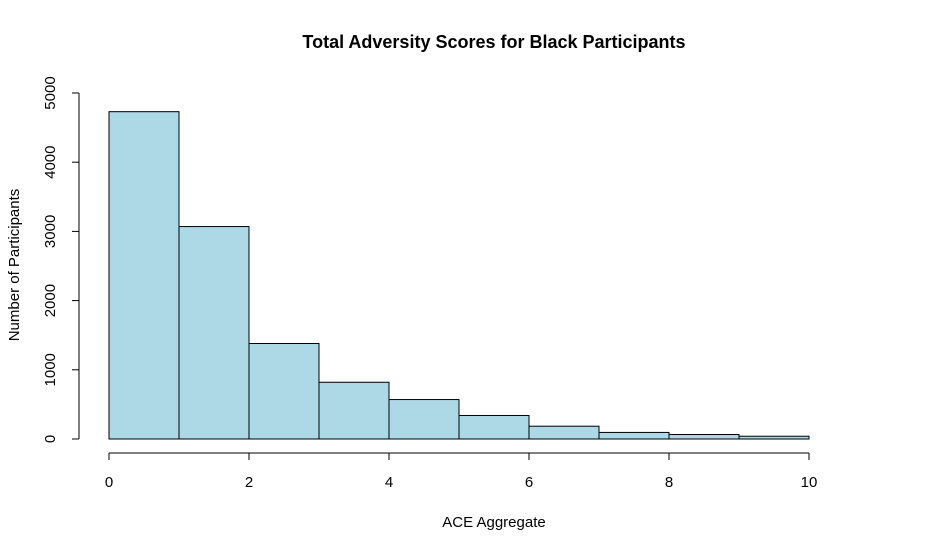 The height and width of the screenshot is (551, 950). What do you see at coordinates (109, 482) in the screenshot?
I see `x-tick-label-0: 0` at bounding box center [109, 482].